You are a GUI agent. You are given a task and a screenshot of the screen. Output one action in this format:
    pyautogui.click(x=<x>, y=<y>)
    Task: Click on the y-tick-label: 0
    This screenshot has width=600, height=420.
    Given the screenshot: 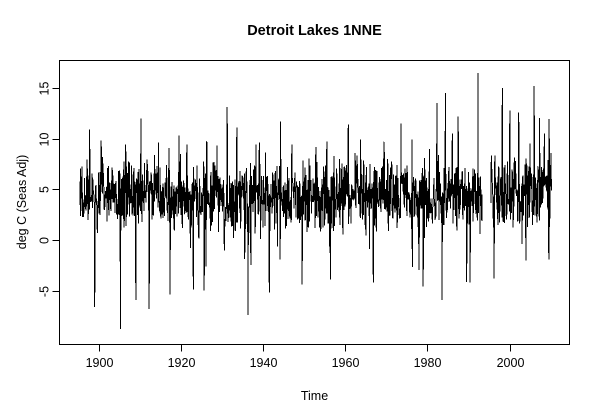 What is the action you would take?
    pyautogui.click(x=45, y=240)
    